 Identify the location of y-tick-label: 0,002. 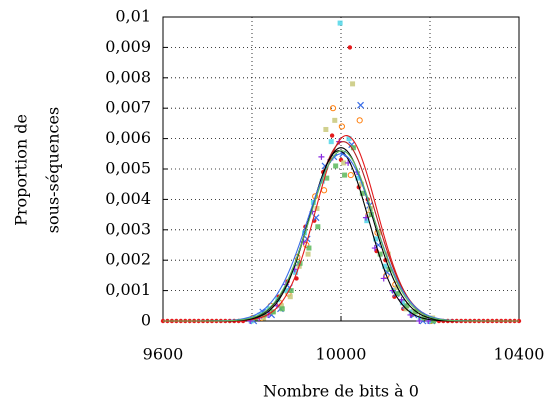
(128, 259).